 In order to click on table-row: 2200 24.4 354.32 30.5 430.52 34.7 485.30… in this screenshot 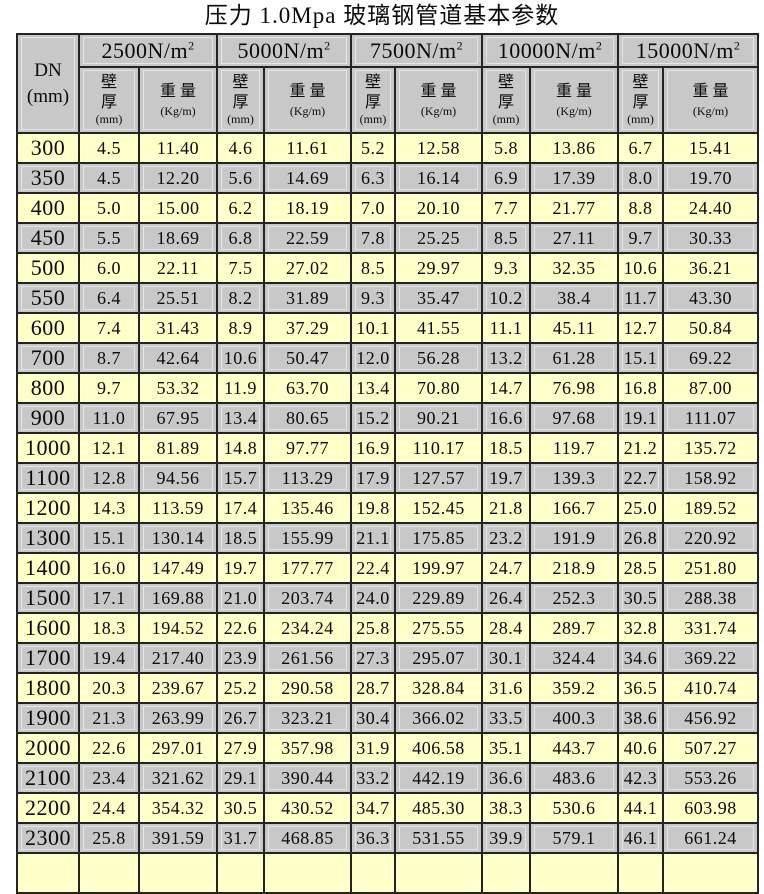, I will do `click(387, 808)`.